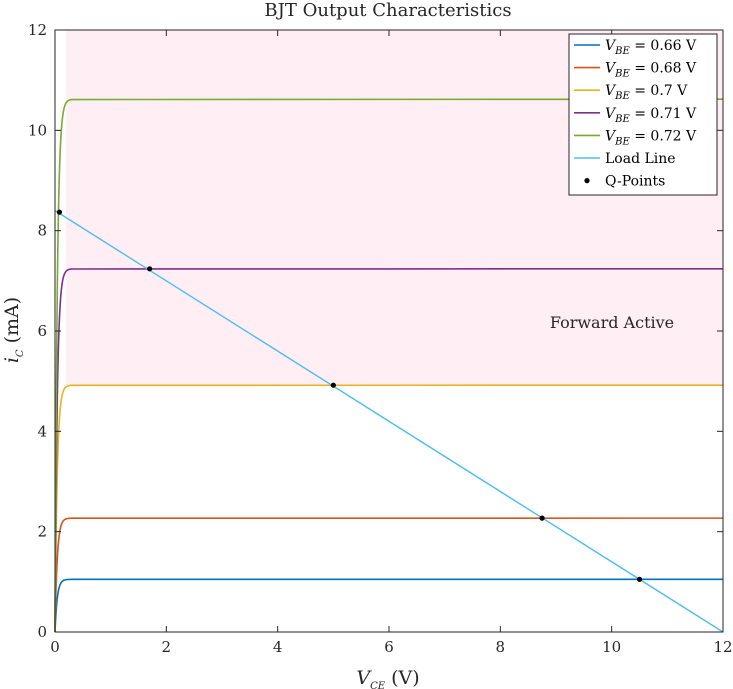 The height and width of the screenshot is (689, 733). I want to click on chart-title: BJT Output Characteristics, so click(387, 10).